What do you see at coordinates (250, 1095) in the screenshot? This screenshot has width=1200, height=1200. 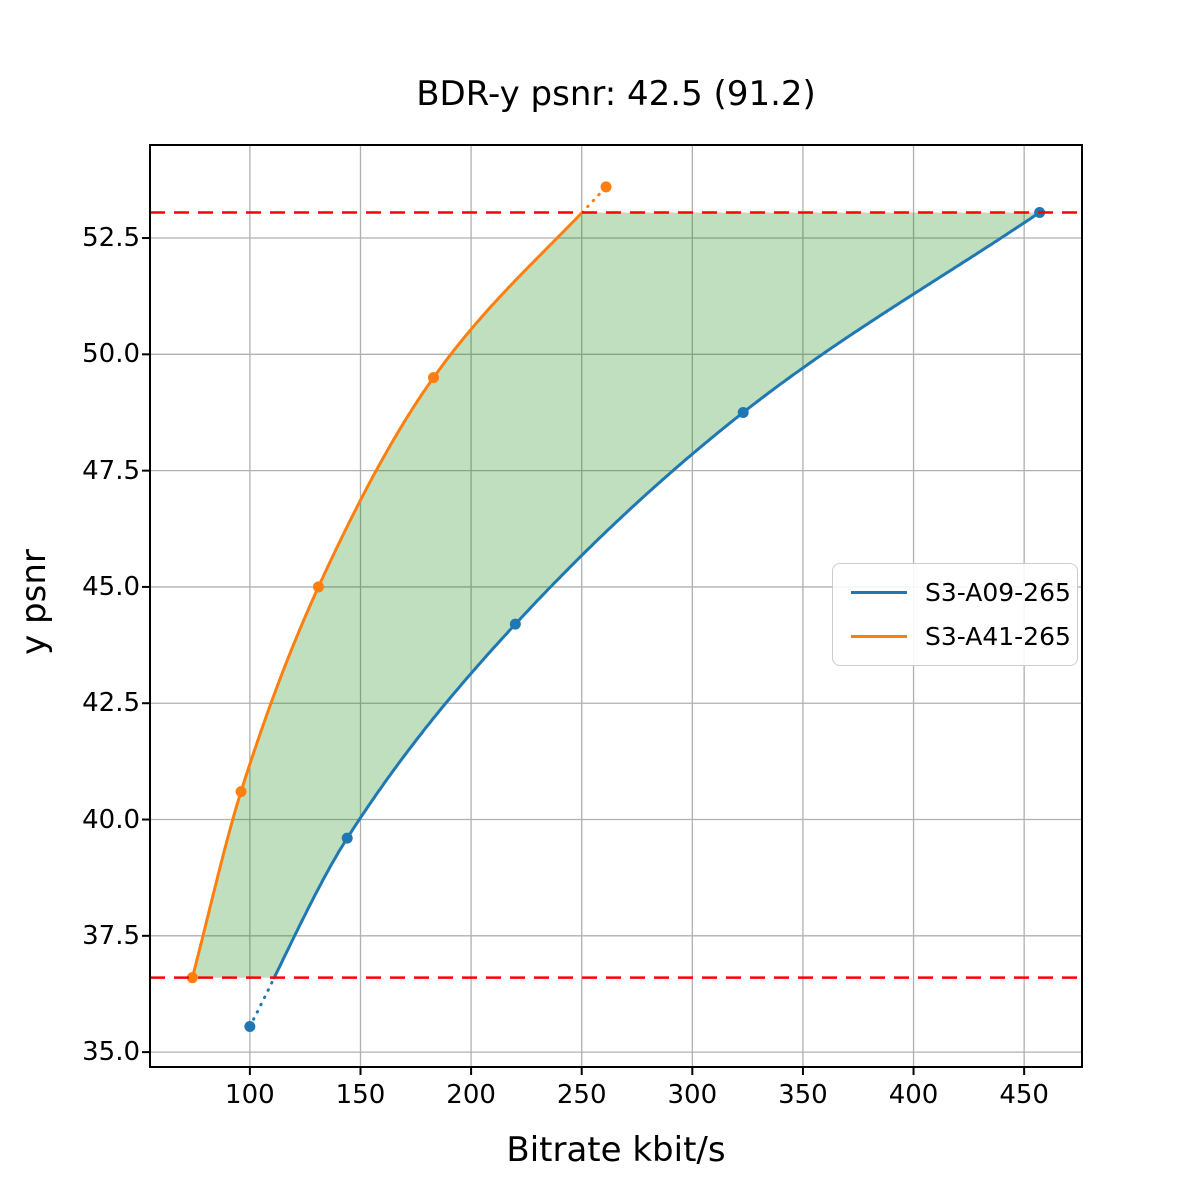 I see `x-tick-label: 100` at bounding box center [250, 1095].